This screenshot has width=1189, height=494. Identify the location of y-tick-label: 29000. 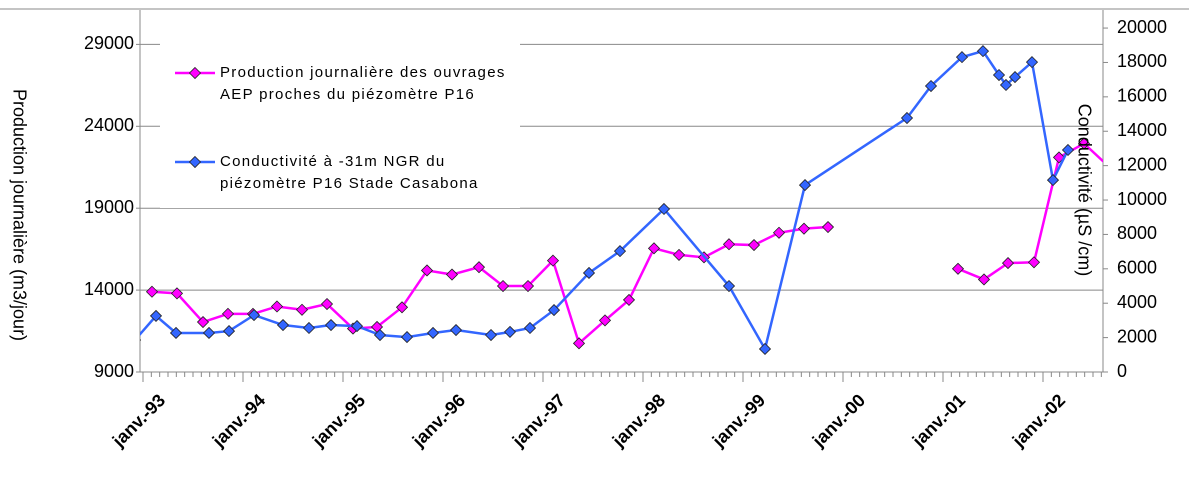
(109, 43).